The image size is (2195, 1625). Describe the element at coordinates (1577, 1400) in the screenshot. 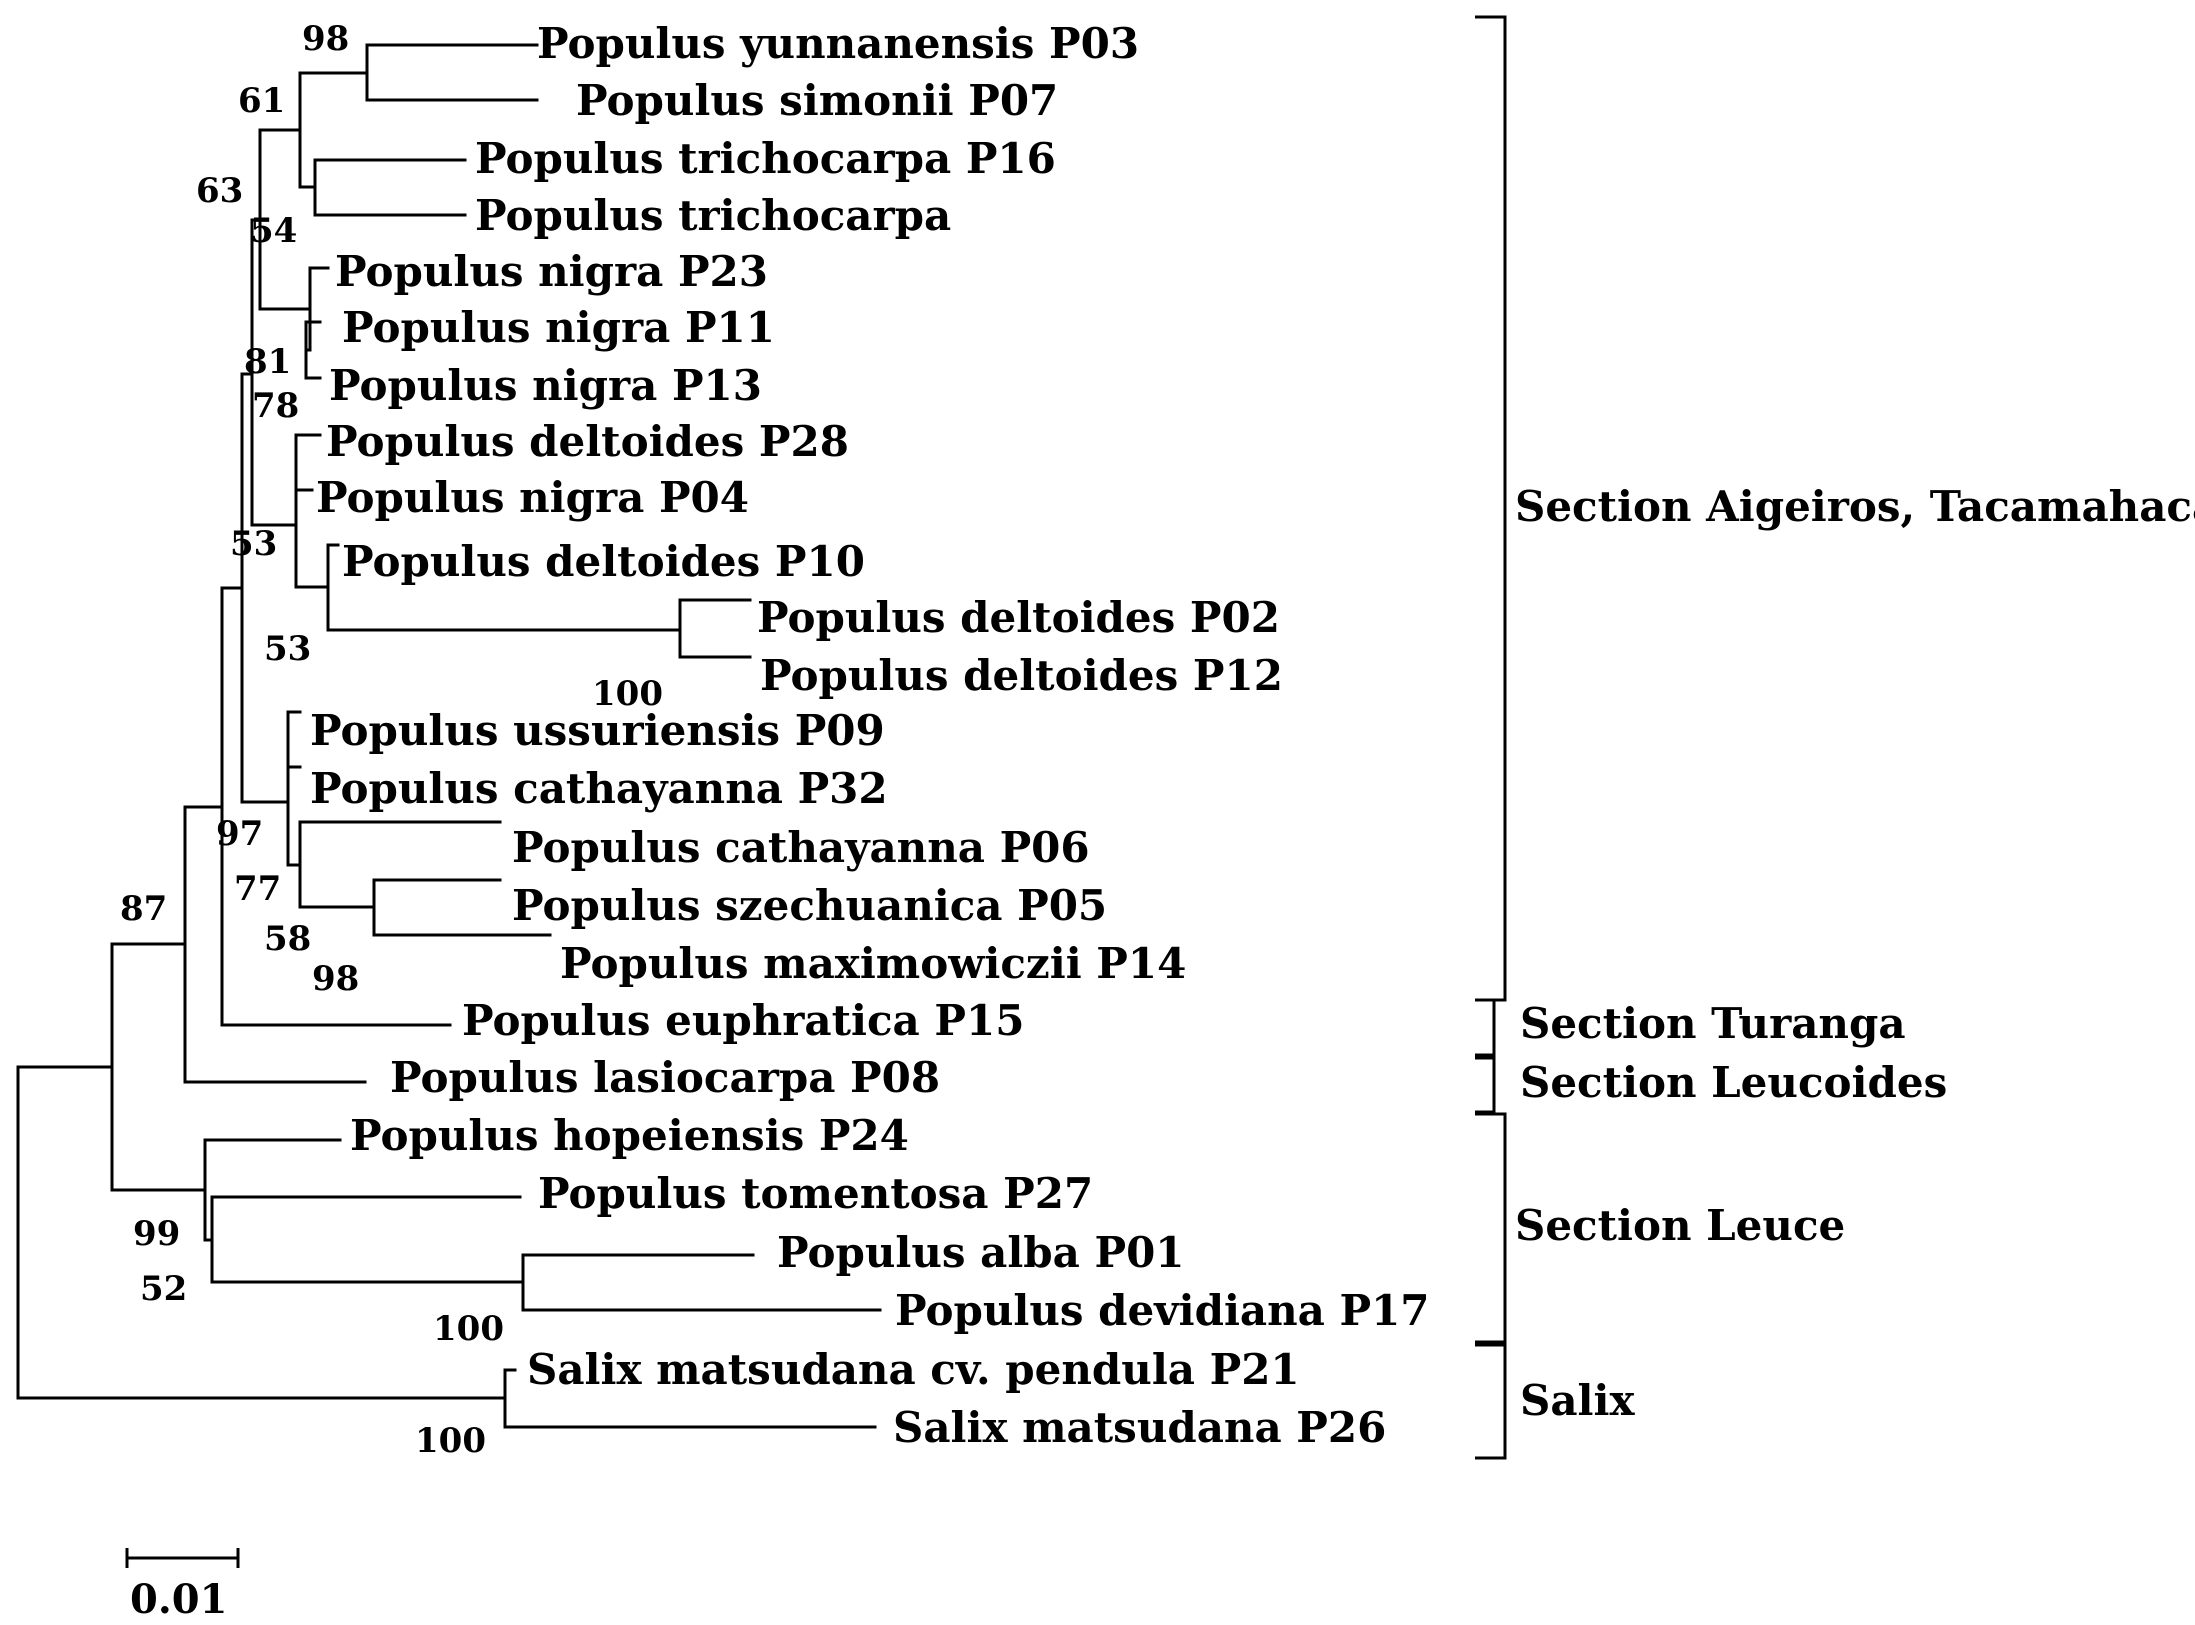

I see `group-label: Salix` at that location.